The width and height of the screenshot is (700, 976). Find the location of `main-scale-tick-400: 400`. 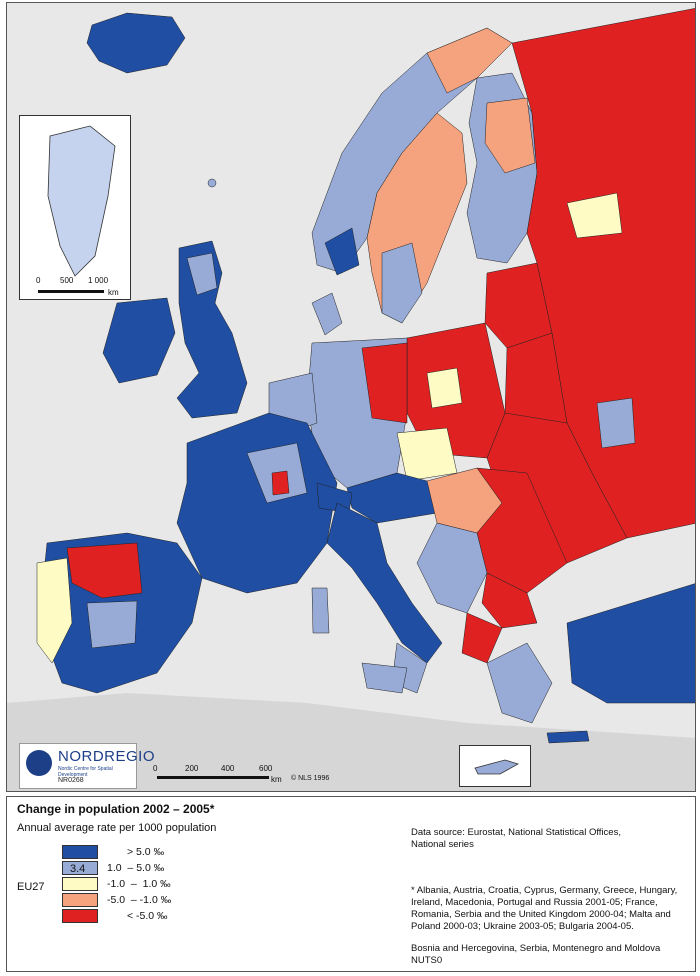

main-scale-tick-400: 400 is located at coordinates (228, 768).